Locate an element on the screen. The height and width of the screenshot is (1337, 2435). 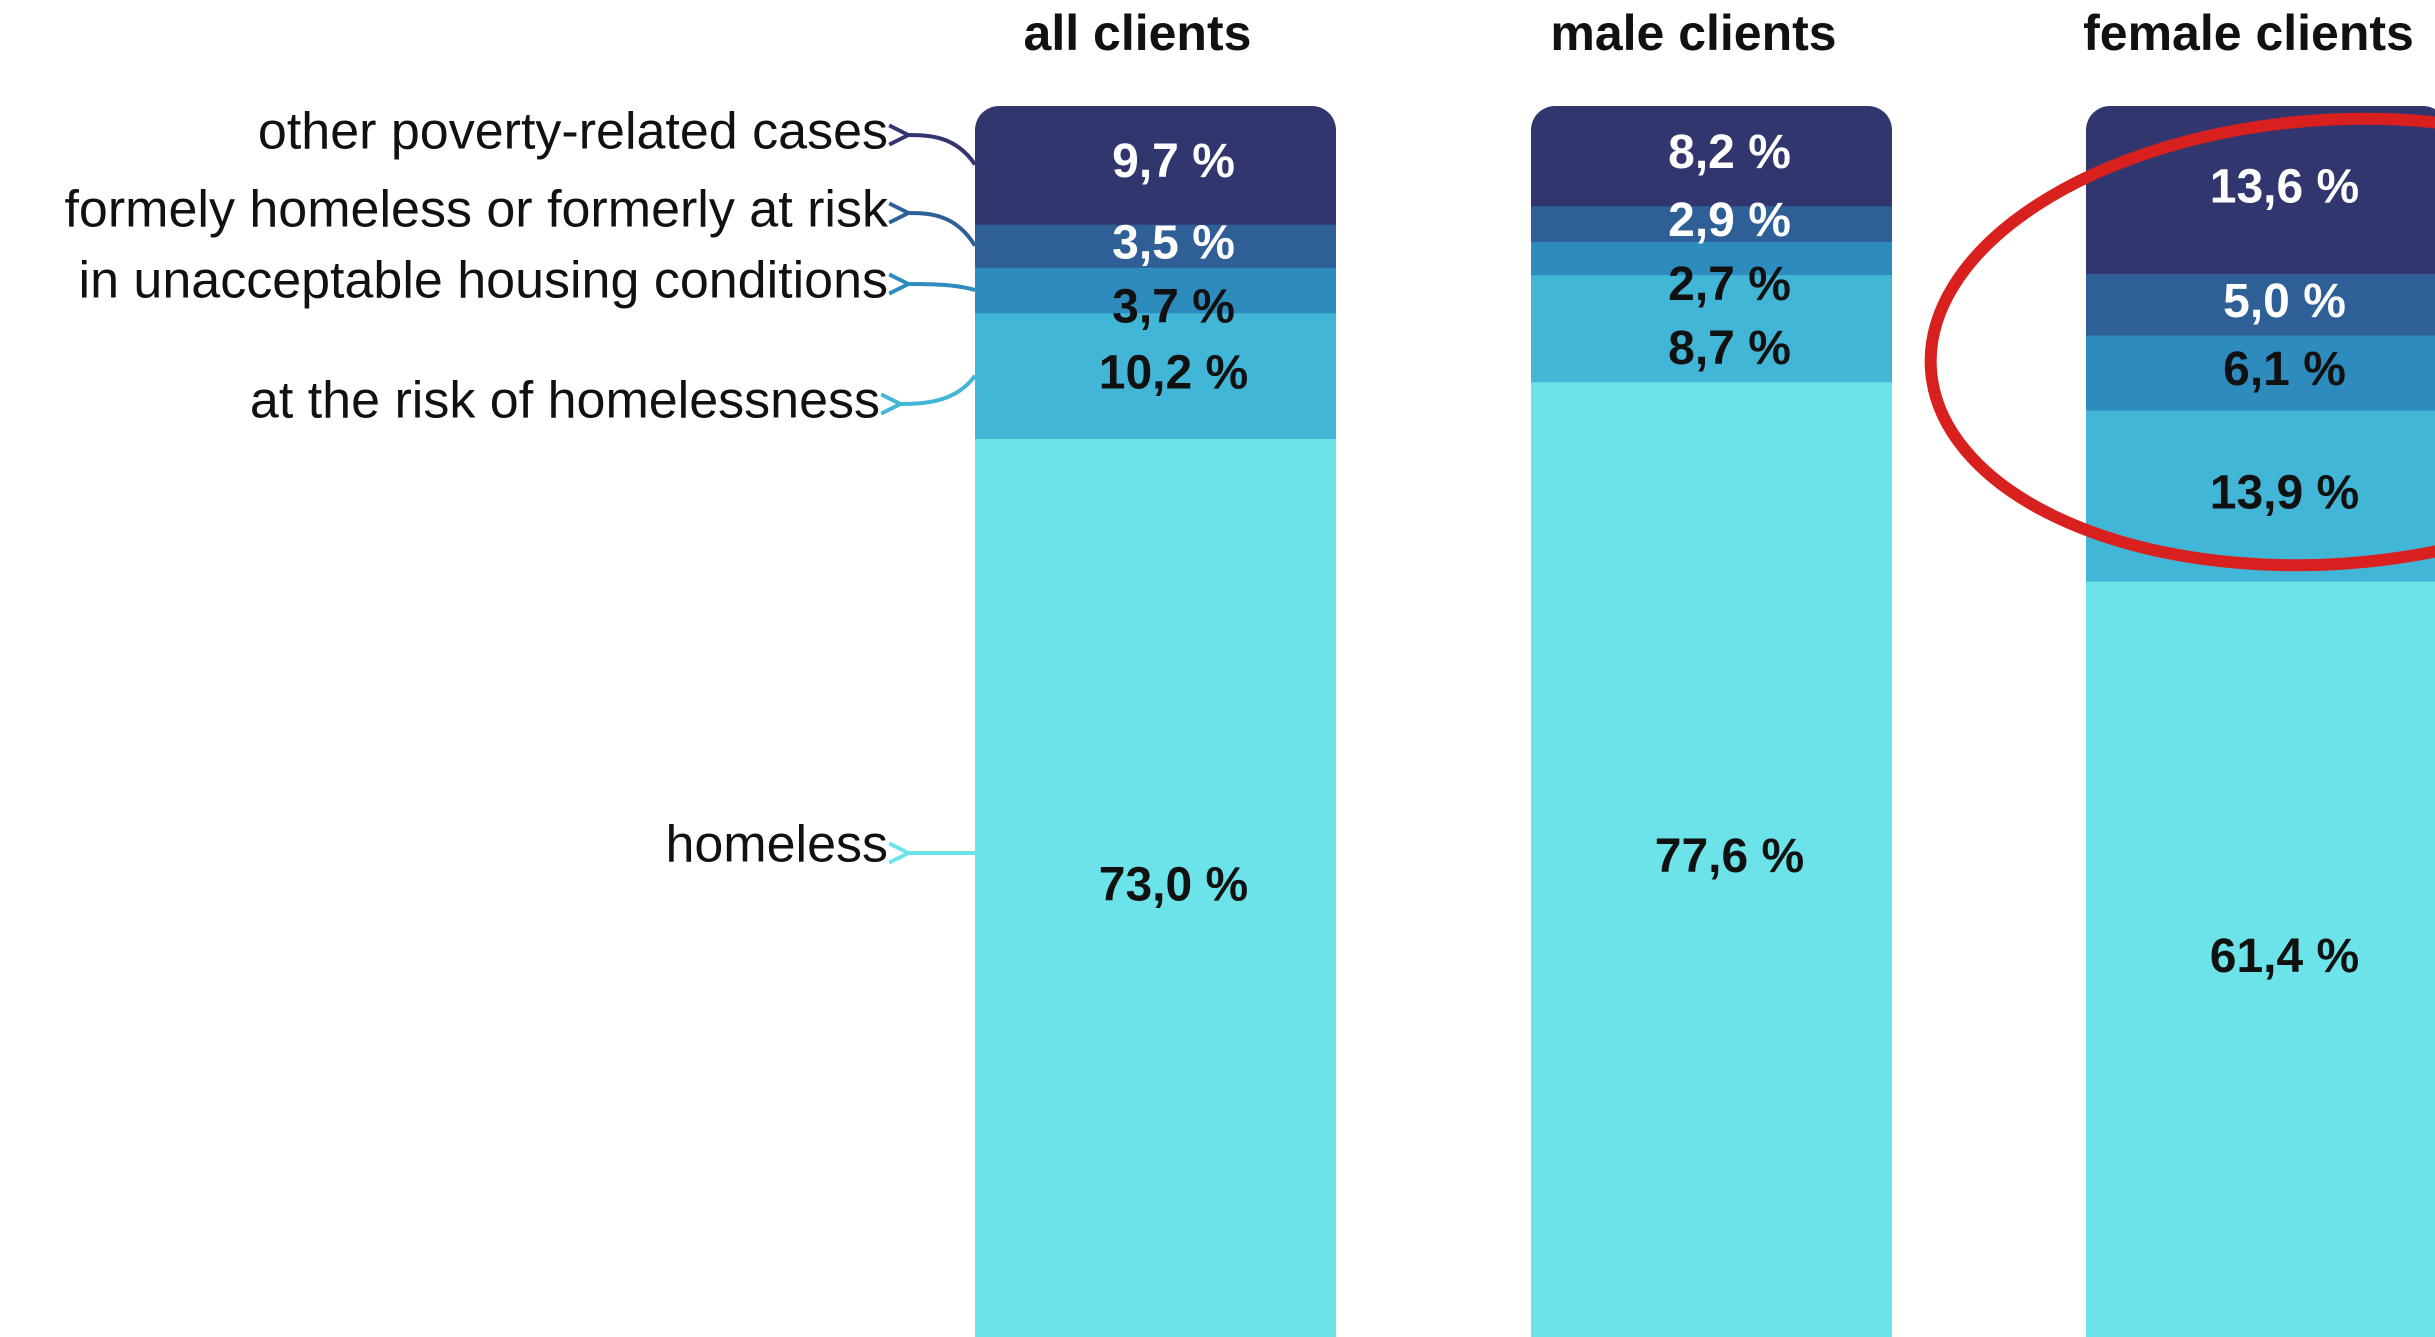
value-label: 5,0 % is located at coordinates (2284, 301).